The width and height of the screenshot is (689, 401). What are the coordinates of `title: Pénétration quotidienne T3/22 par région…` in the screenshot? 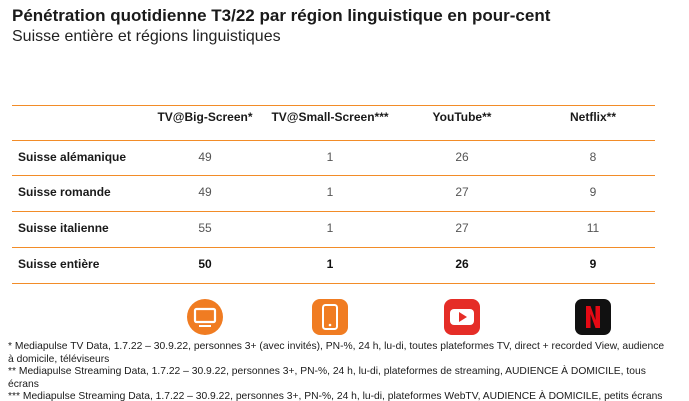 It's located at (281, 15).